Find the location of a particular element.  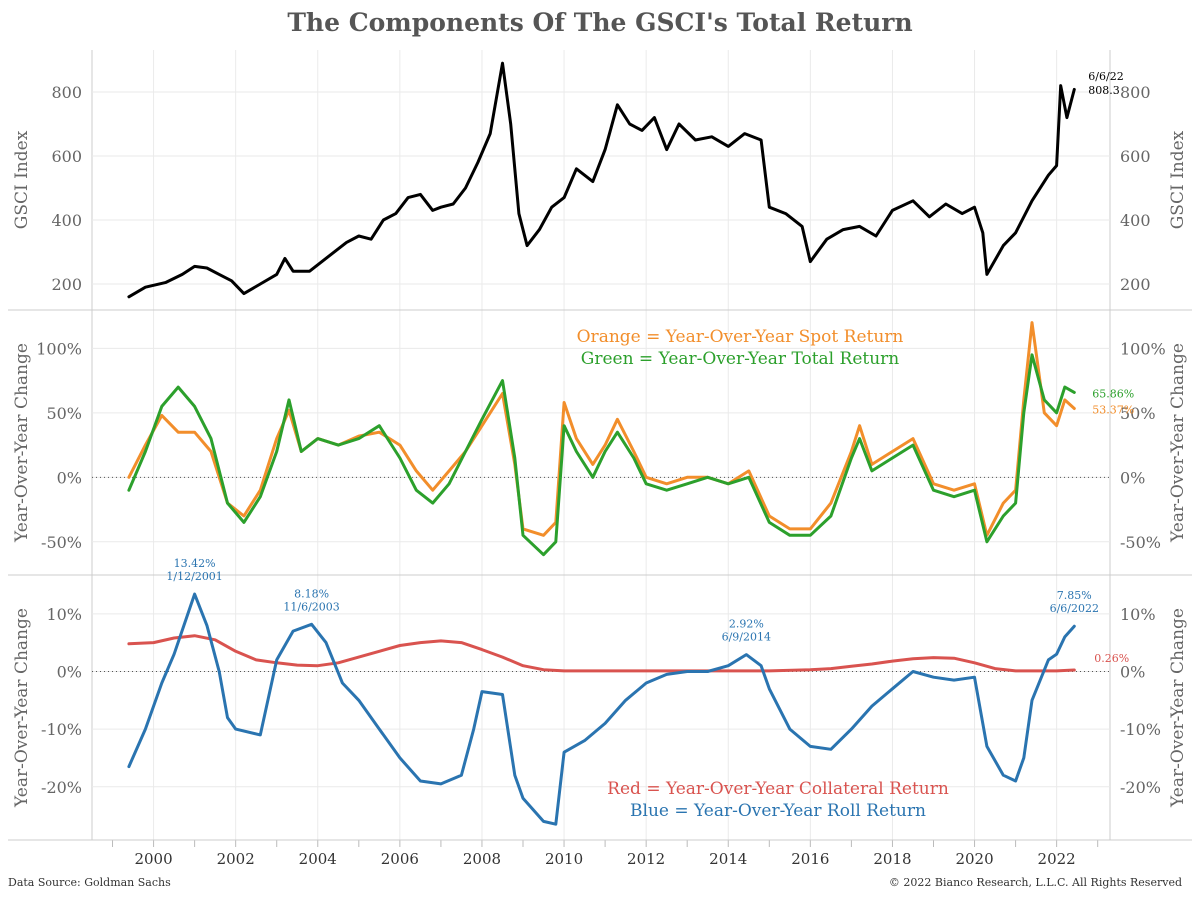

y-tick-label-right: 10% is located at coordinates (1138, 614).